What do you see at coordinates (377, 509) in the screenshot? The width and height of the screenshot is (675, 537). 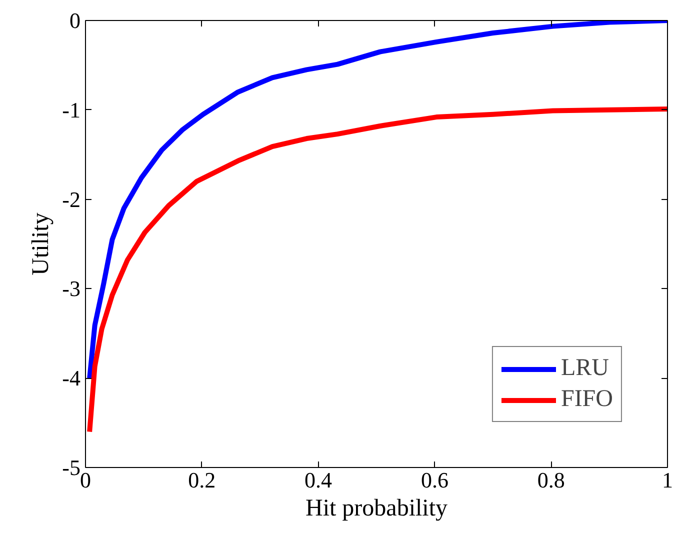 I see `x-axis-title: Hit probability` at bounding box center [377, 509].